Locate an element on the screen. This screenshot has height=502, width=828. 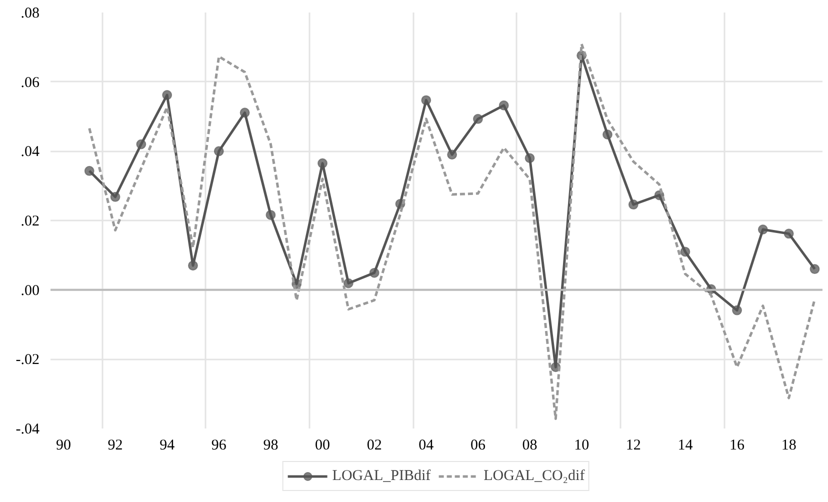
y-tick-label: .00 is located at coordinates (30, 290).